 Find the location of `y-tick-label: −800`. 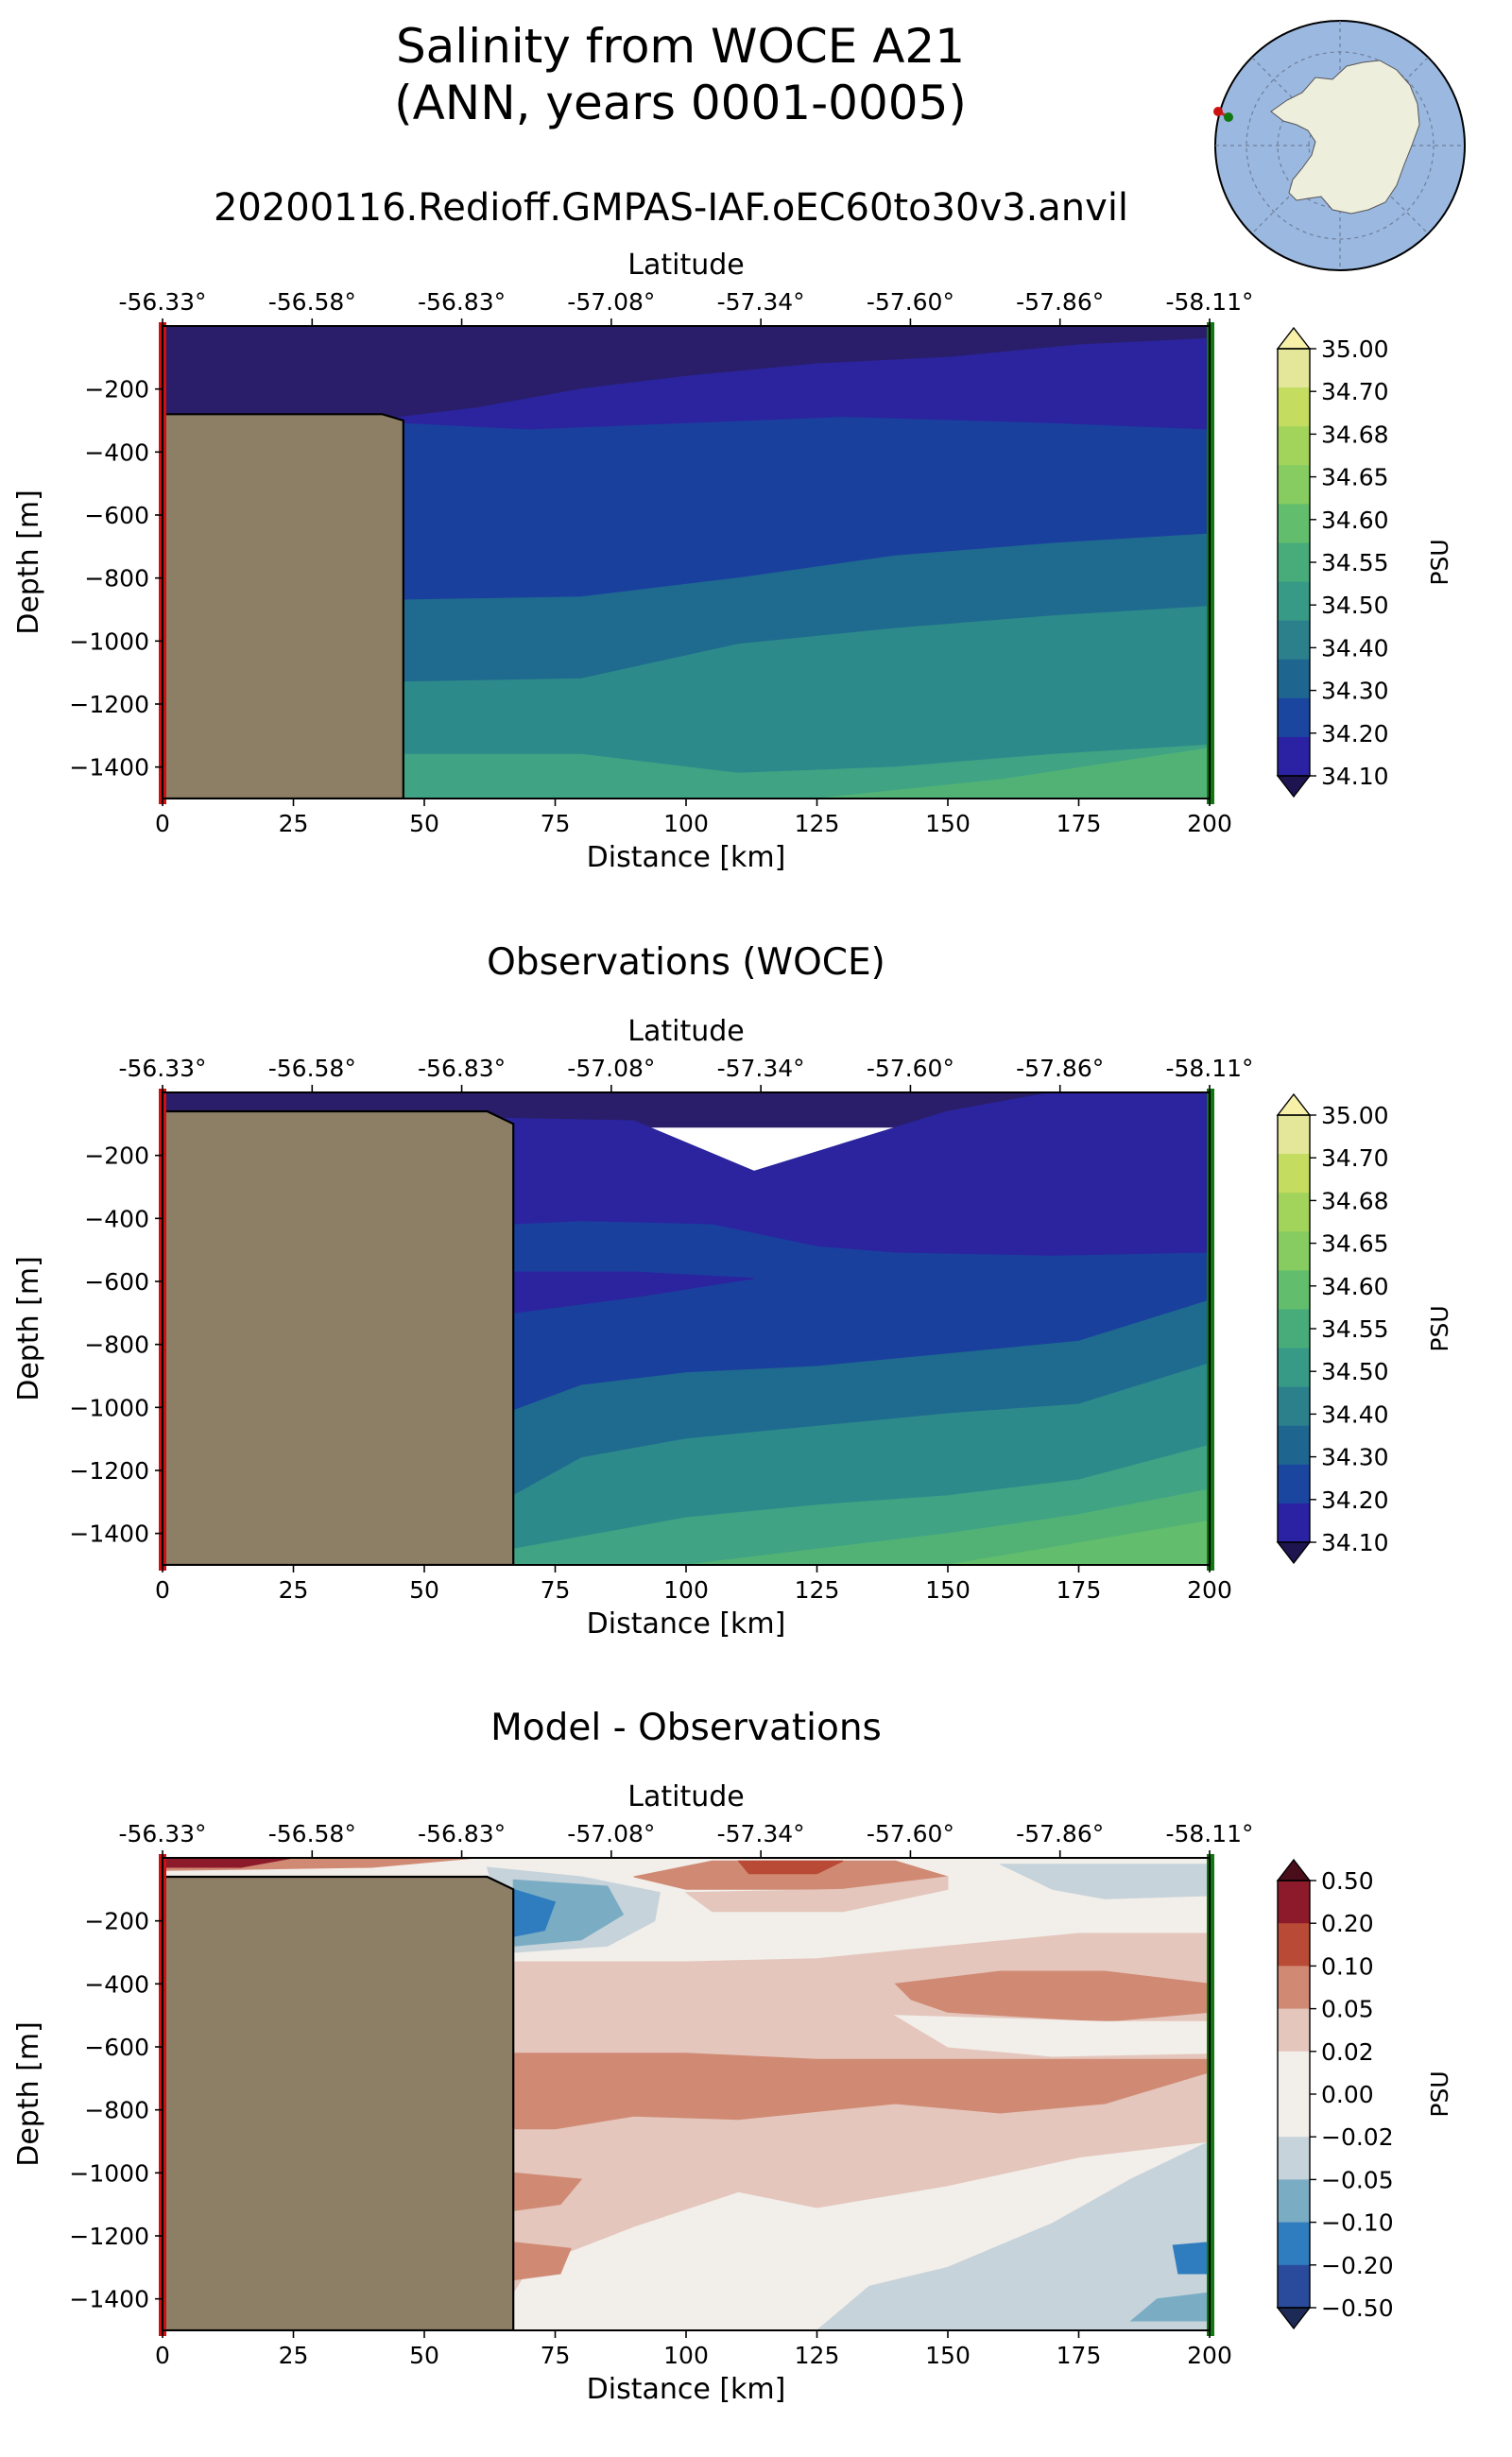

y-tick-label: −800 is located at coordinates (116, 2110).